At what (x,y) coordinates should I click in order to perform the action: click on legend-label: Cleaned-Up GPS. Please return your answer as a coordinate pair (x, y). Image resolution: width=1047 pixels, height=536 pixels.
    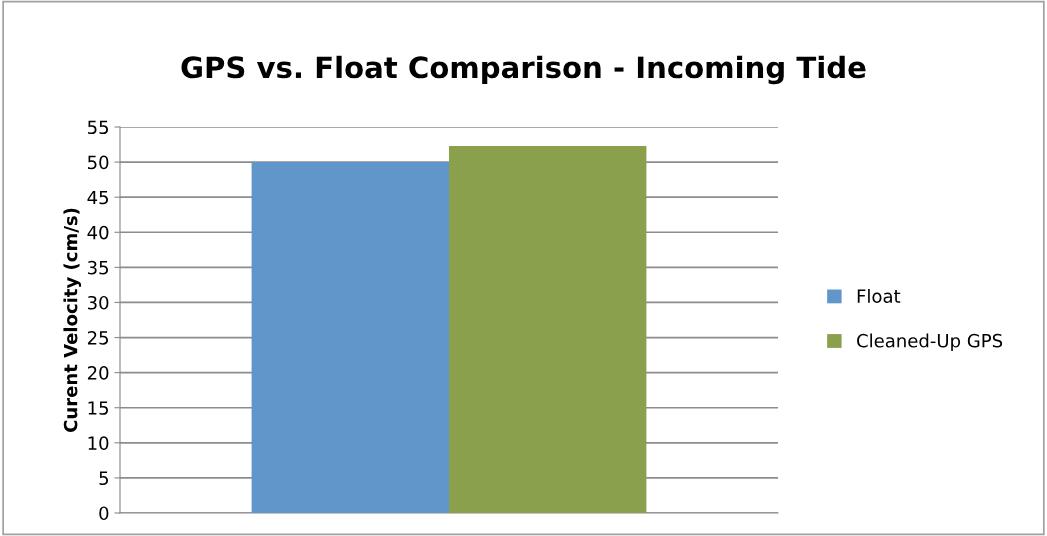
    Looking at the image, I should click on (930, 342).